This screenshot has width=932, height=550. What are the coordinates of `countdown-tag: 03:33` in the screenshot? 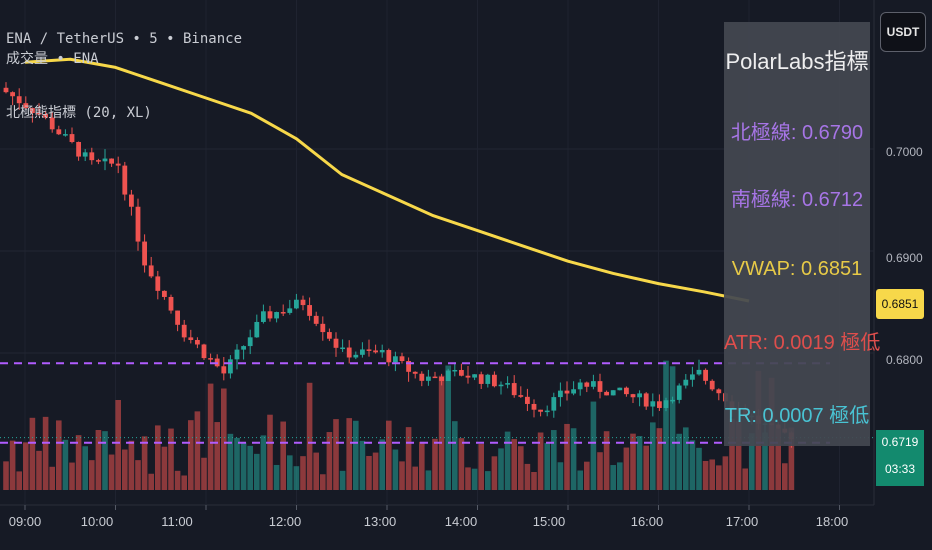 It's located at (900, 470).